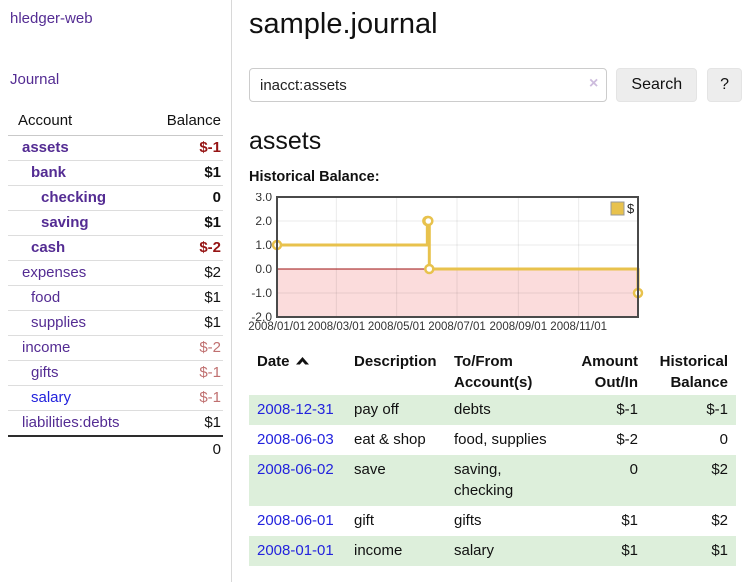  What do you see at coordinates (115, 348) in the screenshot?
I see `account-row: income $-2` at bounding box center [115, 348].